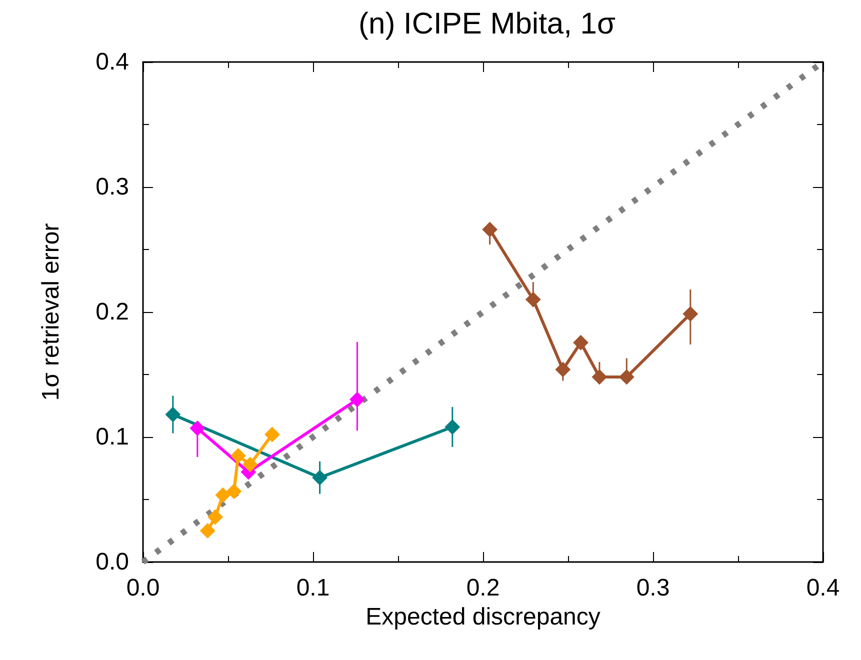 Image resolution: width=861 pixels, height=660 pixels. What do you see at coordinates (143, 588) in the screenshot?
I see `x-tick-label: 0.0` at bounding box center [143, 588].